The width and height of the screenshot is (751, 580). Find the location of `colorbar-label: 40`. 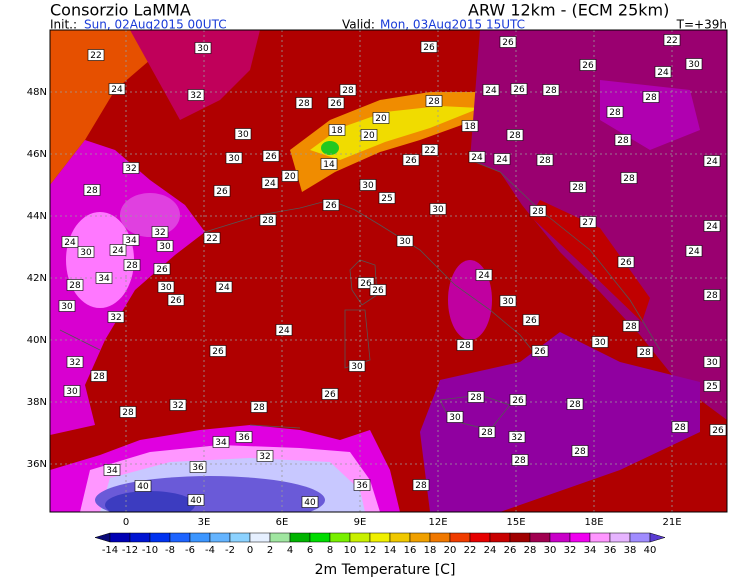

colorbar-label: 40 is located at coordinates (650, 550).